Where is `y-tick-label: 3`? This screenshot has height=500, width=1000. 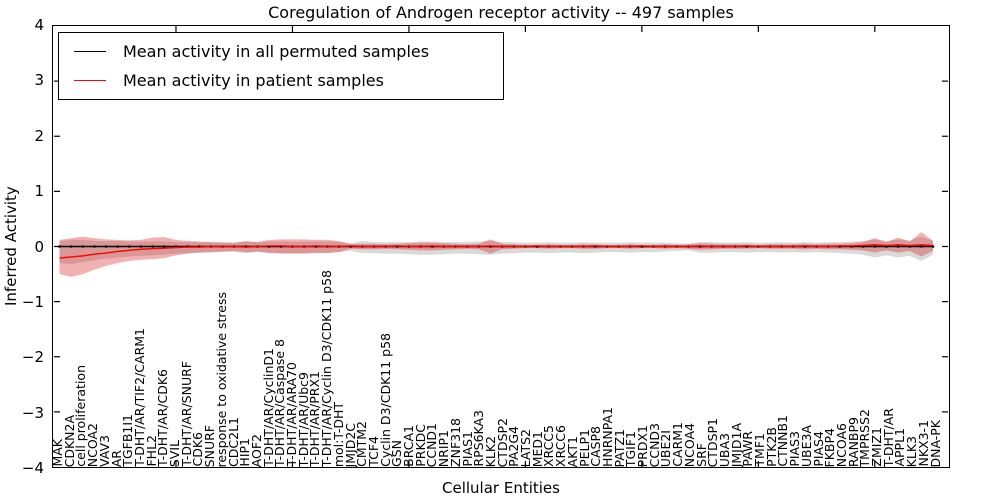
y-tick-label: 3 is located at coordinates (39, 80).